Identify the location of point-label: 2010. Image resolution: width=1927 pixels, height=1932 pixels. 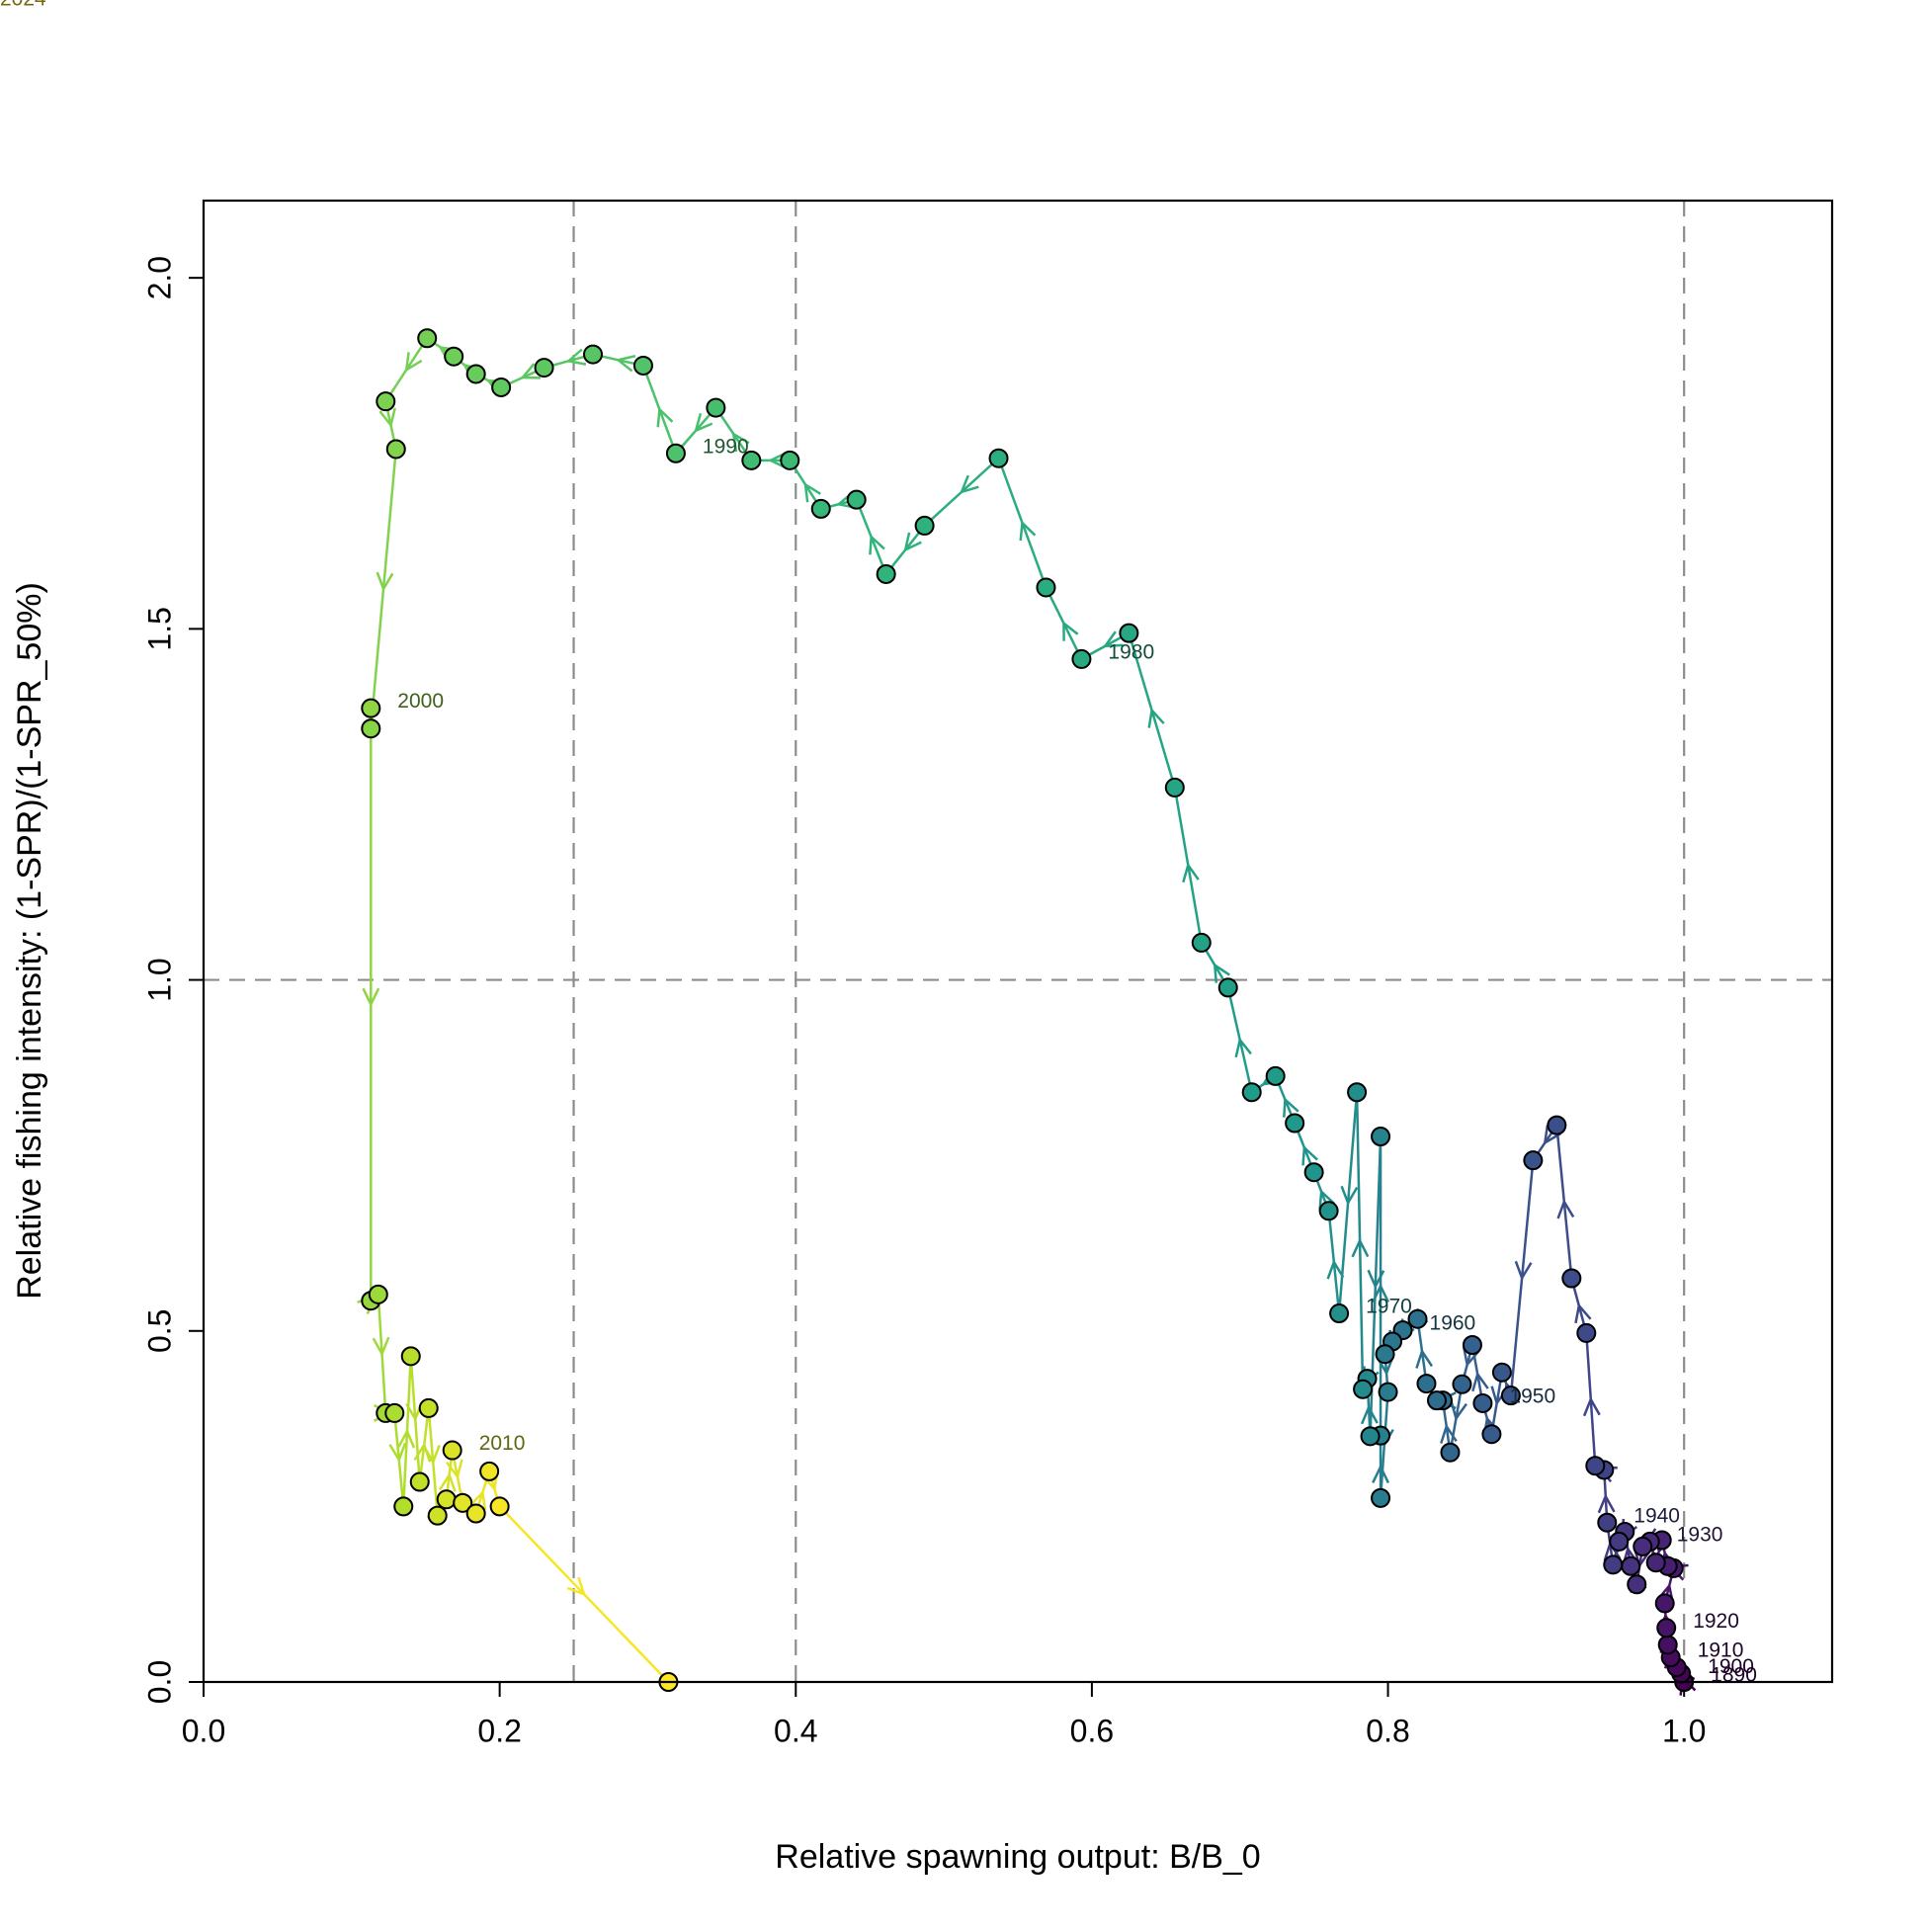
(502, 1443).